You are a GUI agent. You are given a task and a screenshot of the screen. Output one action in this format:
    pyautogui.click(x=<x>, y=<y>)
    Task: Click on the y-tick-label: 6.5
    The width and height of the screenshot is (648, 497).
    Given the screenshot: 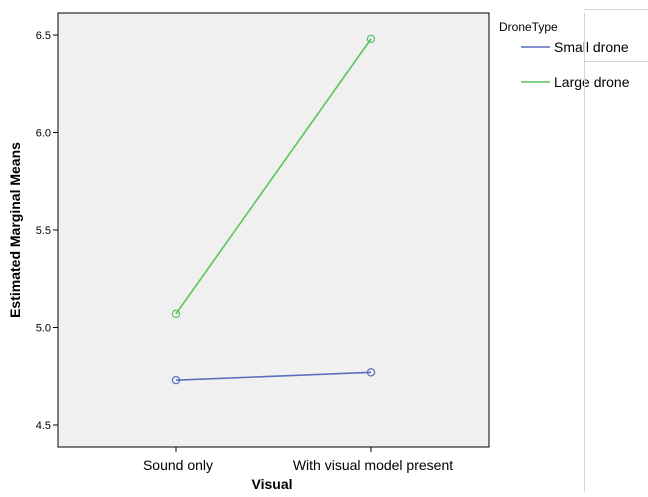 What is the action you would take?
    pyautogui.click(x=43, y=36)
    